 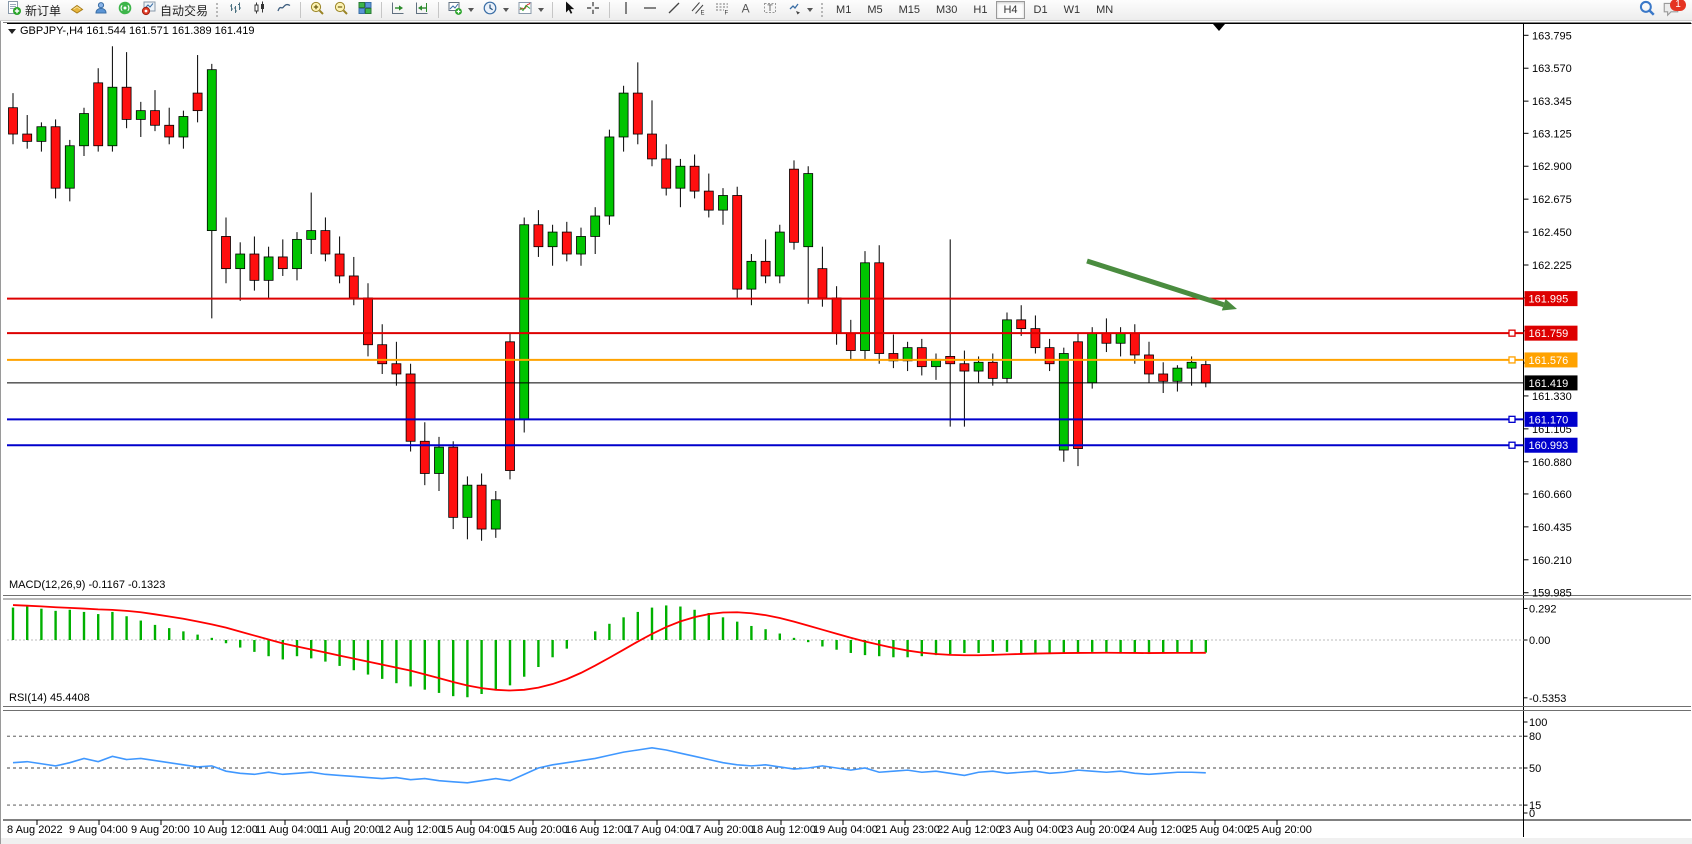 What do you see at coordinates (87, 585) in the screenshot?
I see `macd-indicator-label: MACD(12,26,9) -0.1167 -0.1323` at bounding box center [87, 585].